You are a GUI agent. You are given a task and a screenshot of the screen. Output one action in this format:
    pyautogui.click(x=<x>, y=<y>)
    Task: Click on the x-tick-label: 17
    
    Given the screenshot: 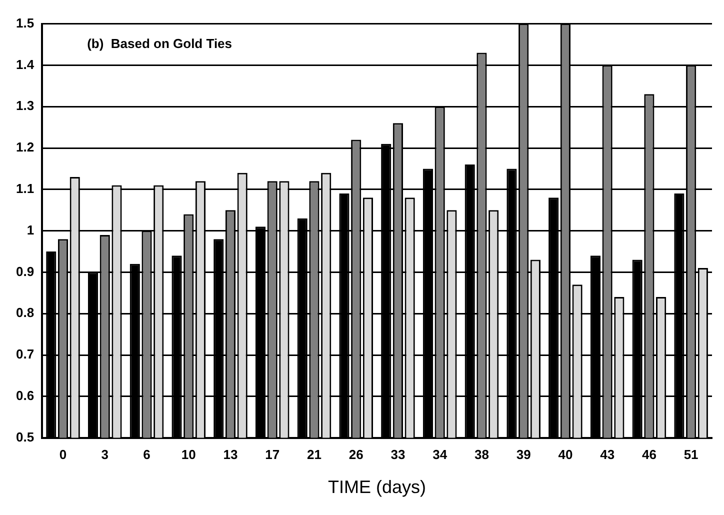 What is the action you would take?
    pyautogui.click(x=272, y=454)
    